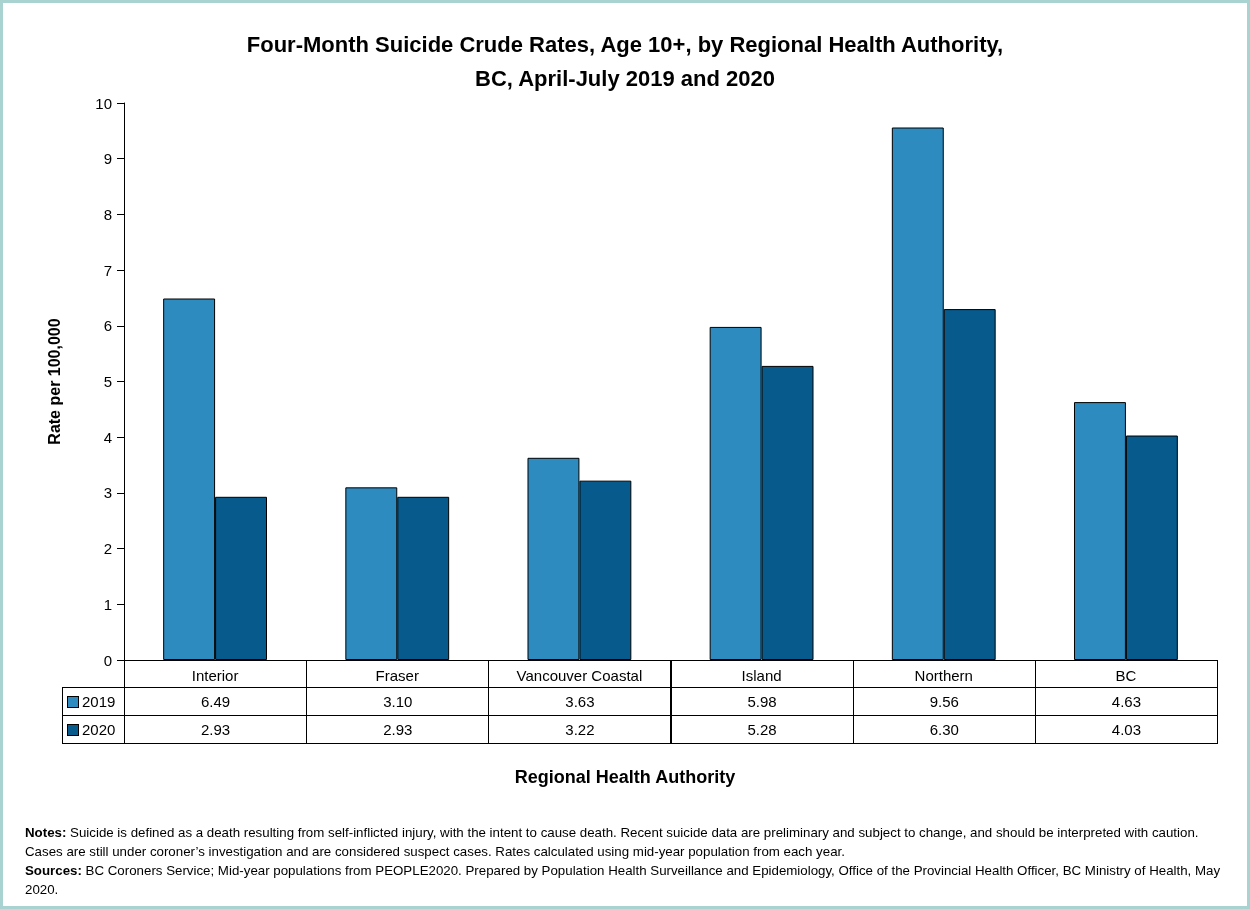  I want to click on legend-label: 2020, so click(99, 729).